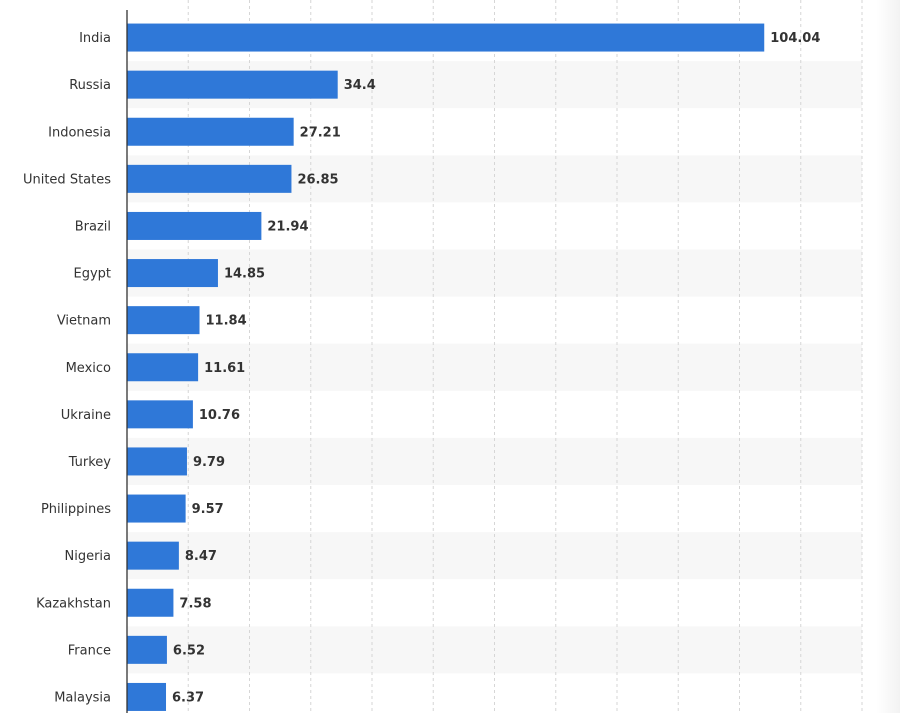 The image size is (900, 713). Describe the element at coordinates (67, 179) in the screenshot. I see `category-label: United States` at that location.